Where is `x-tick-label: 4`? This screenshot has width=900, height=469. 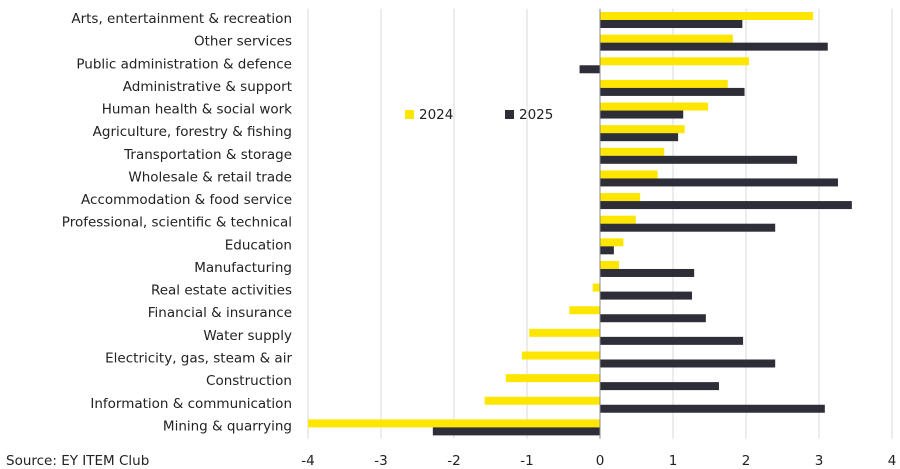 x-tick-label: 4 is located at coordinates (892, 461).